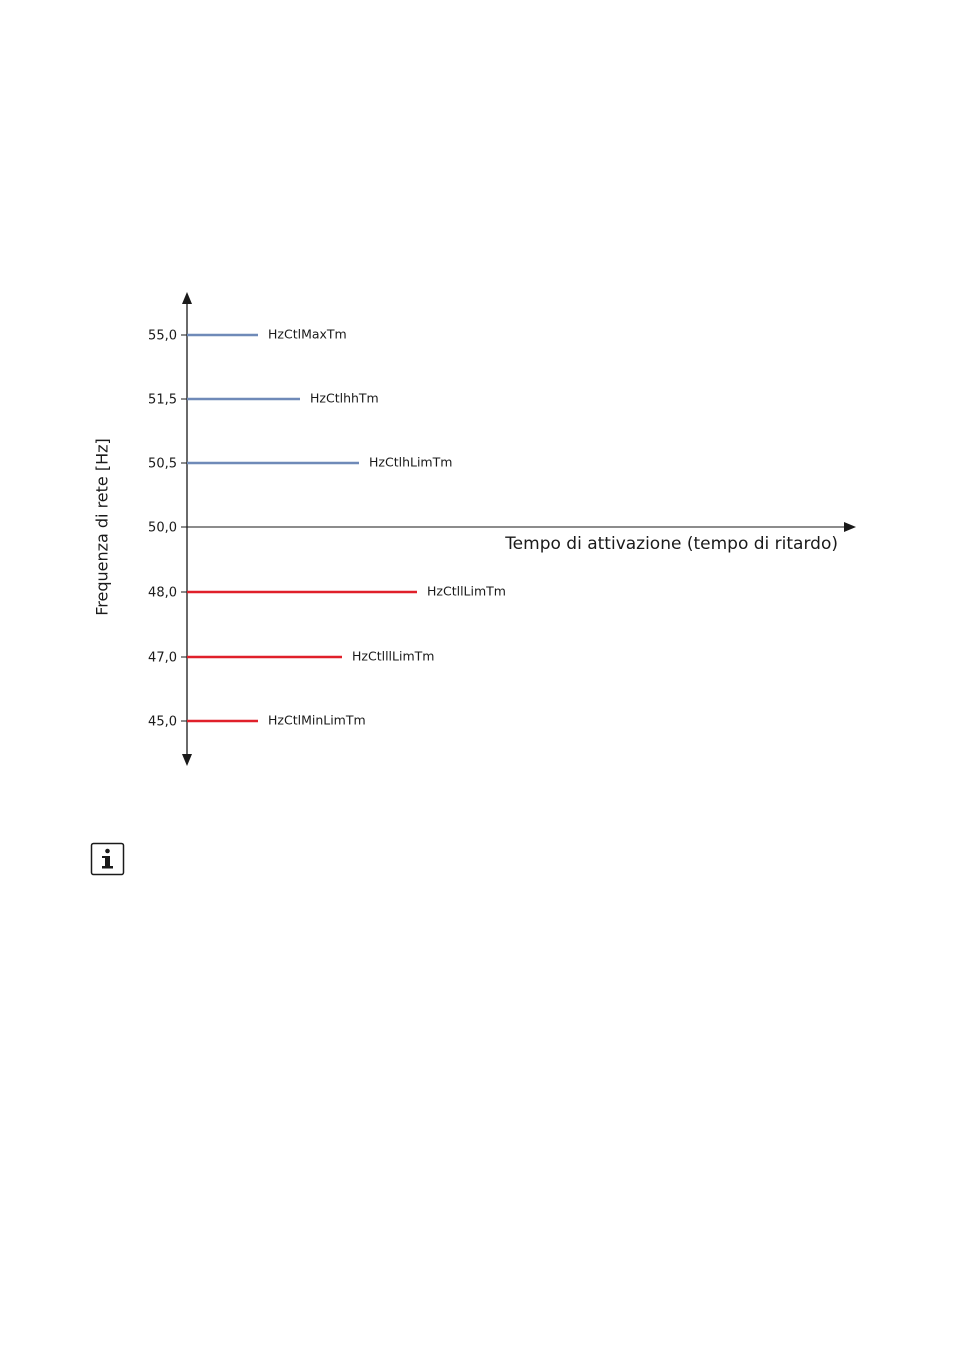 This screenshot has width=954, height=1351. Describe the element at coordinates (850, 527) in the screenshot. I see `x-arrow` at that location.